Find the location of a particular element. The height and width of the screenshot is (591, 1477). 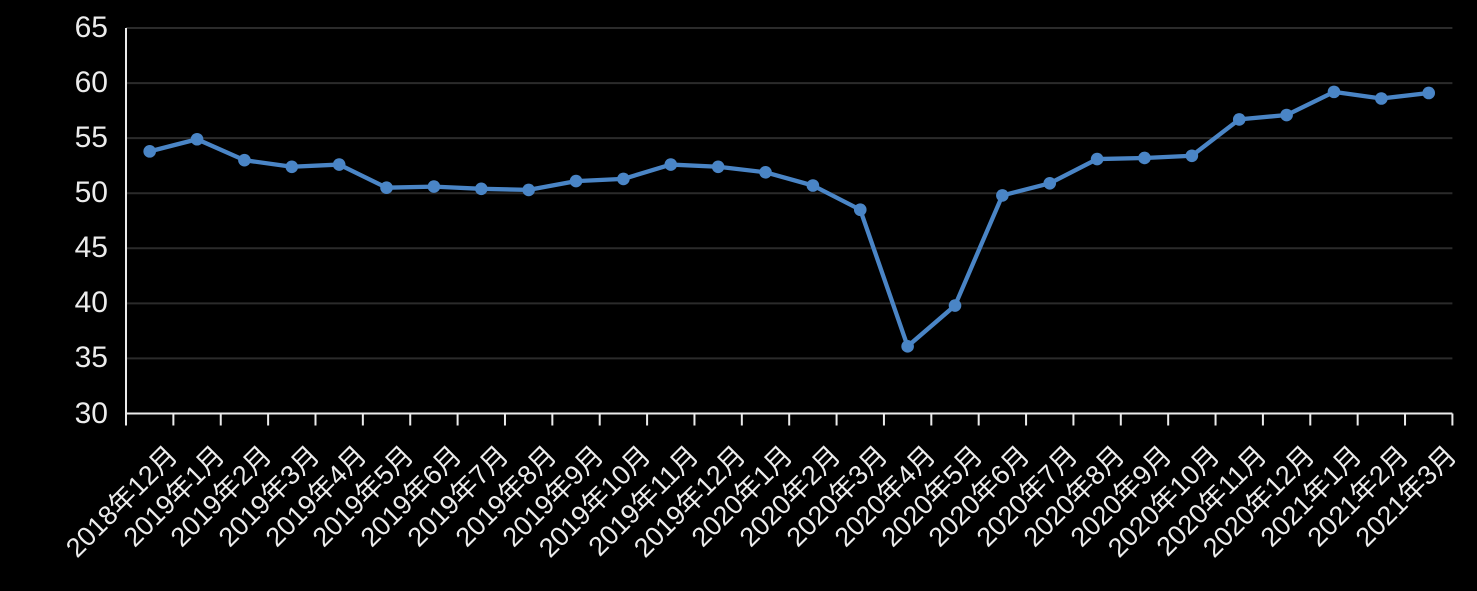

y-axis-label: 30 is located at coordinates (91, 413).